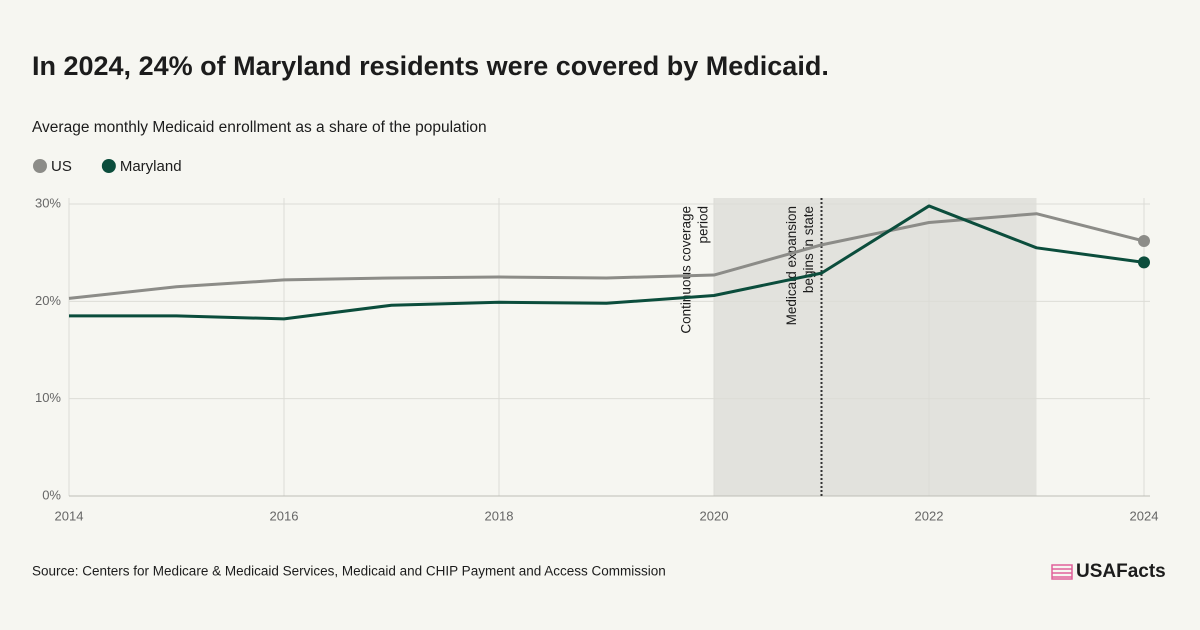  I want to click on x-tick-label: 2020, so click(714, 515).